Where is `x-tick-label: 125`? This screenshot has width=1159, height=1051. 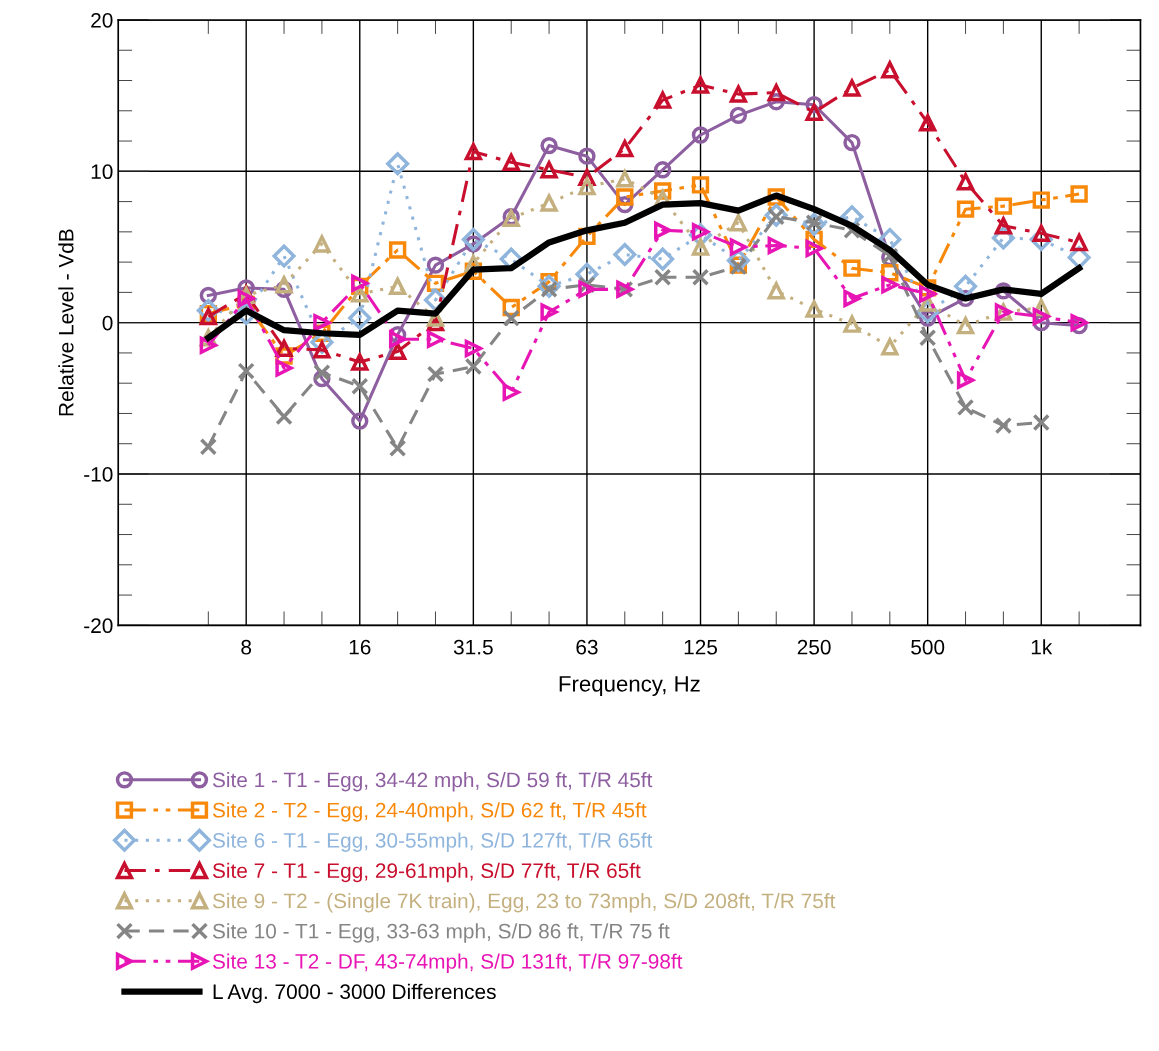 x-tick-label: 125 is located at coordinates (701, 647).